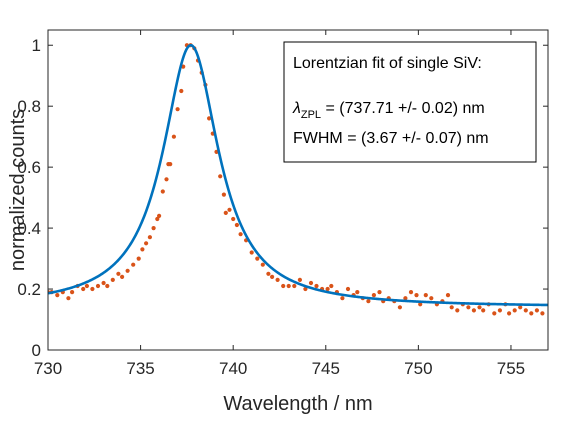  I want to click on lambda-value: = (737.71 +/- 0.02) nm, so click(403, 108).